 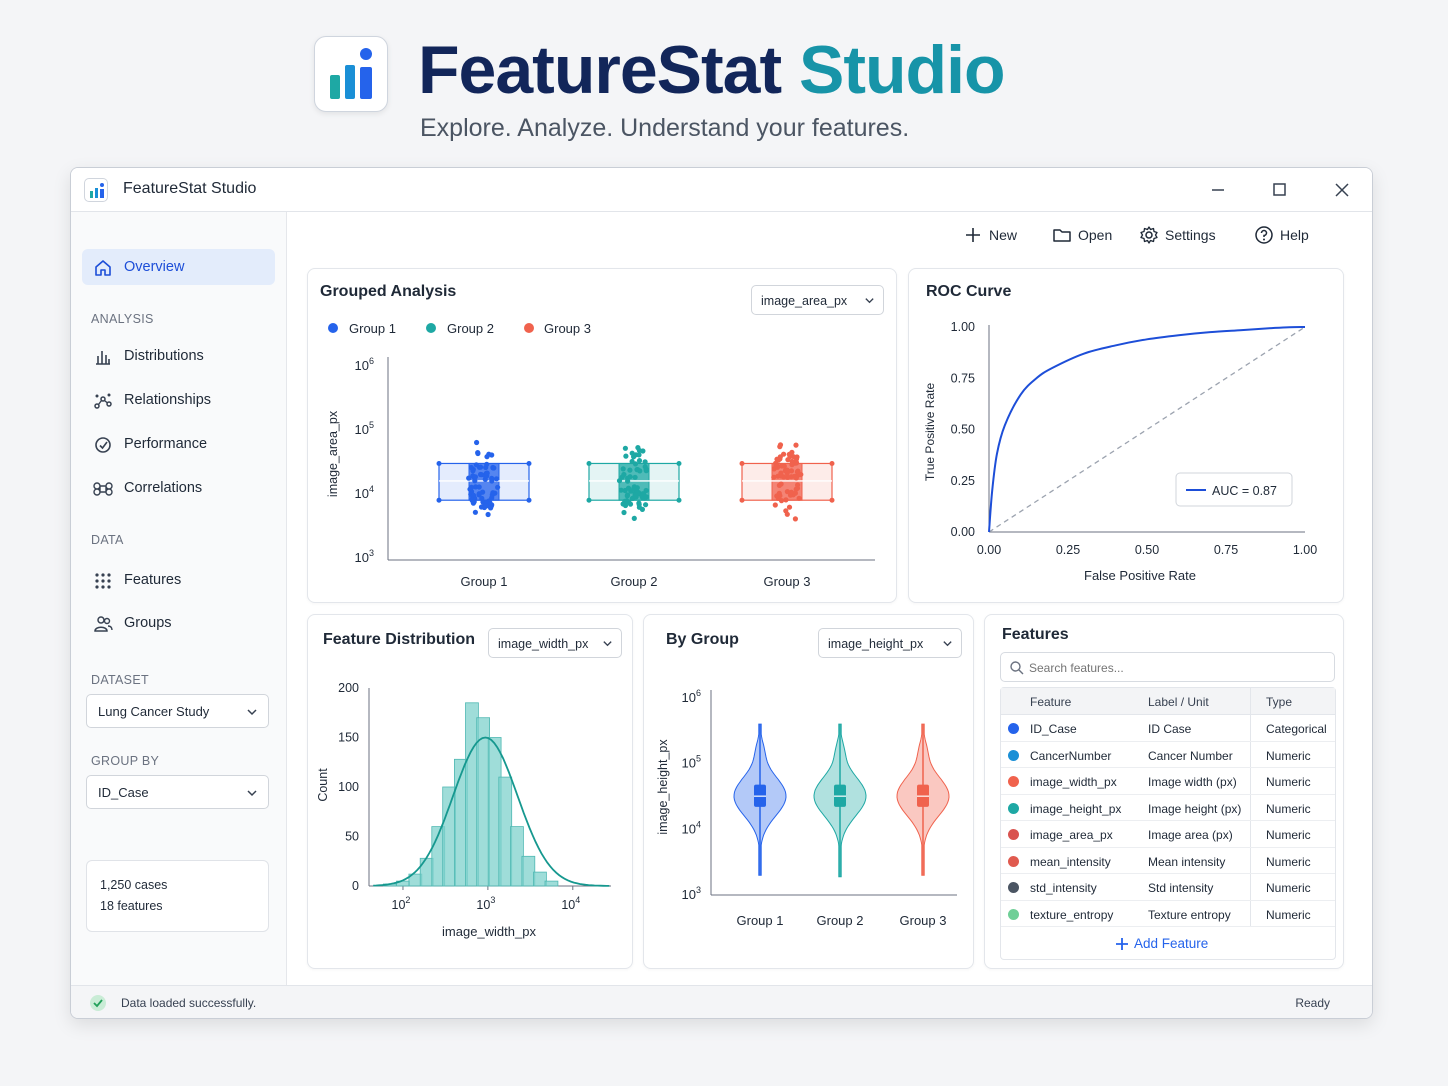 I want to click on help-button: Help, so click(x=1287, y=235).